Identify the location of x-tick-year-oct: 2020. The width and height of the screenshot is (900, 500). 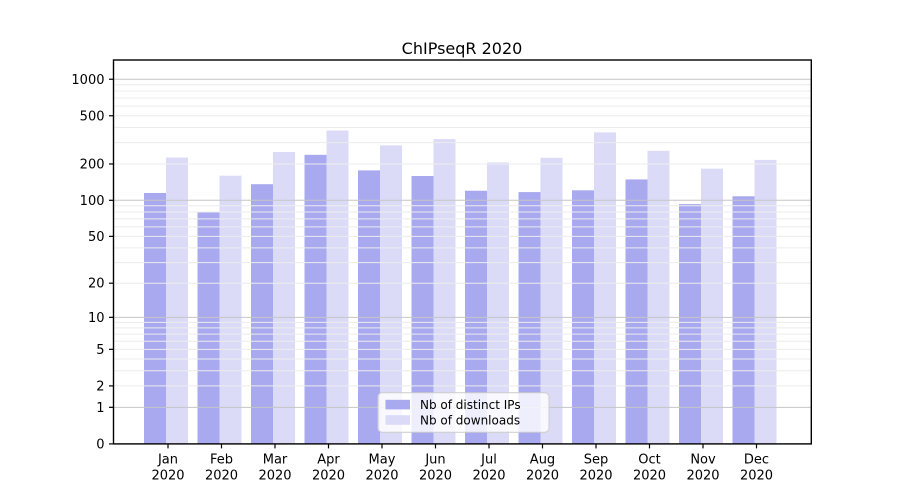
(649, 475).